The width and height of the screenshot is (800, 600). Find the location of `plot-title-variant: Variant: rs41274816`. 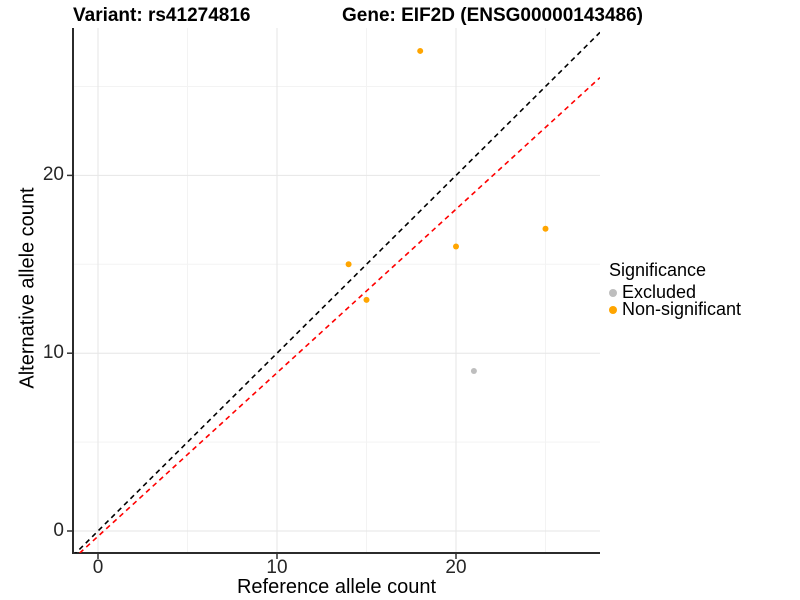

plot-title-variant: Variant: rs41274816 is located at coordinates (162, 15).